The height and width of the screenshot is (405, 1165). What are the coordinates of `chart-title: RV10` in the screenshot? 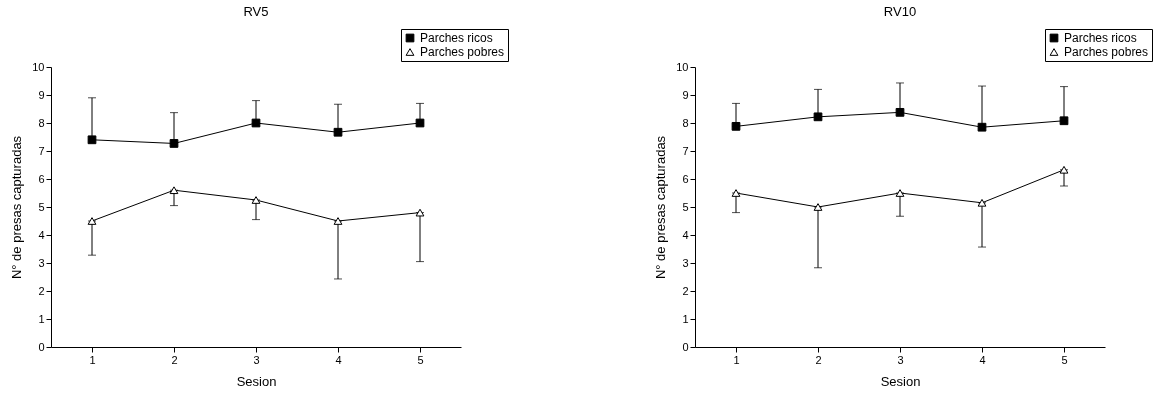 It's located at (900, 11).